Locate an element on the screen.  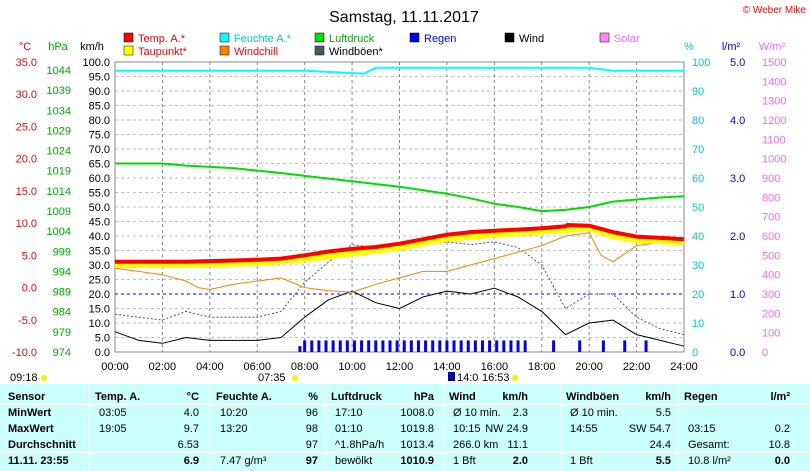
humidity-axis-unit: % is located at coordinates (689, 47).